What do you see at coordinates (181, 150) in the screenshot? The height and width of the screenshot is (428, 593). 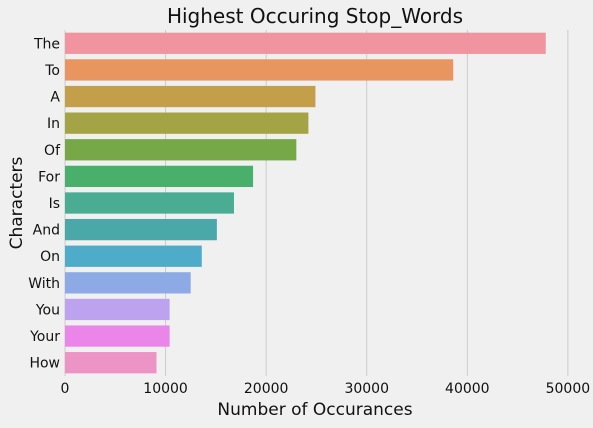 I see `bar-of` at bounding box center [181, 150].